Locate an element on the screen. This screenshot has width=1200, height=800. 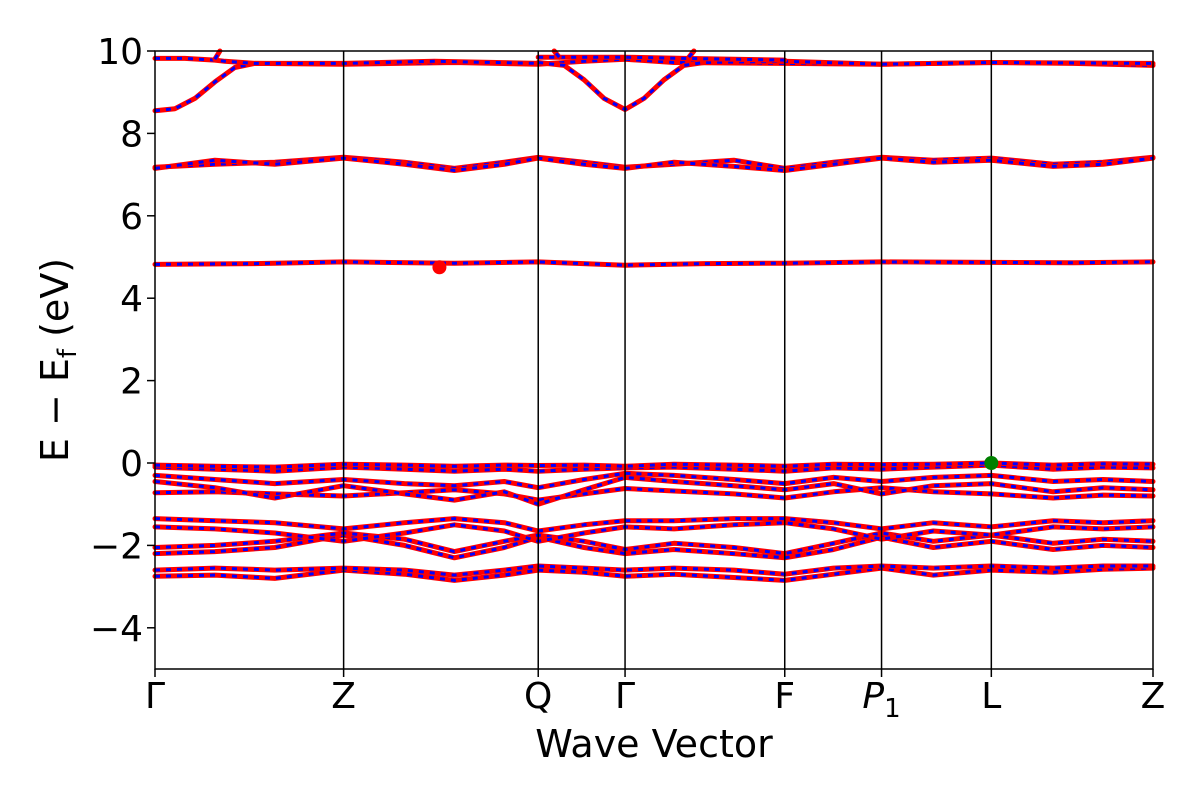
x-tick-label-6: L is located at coordinates (991, 696).